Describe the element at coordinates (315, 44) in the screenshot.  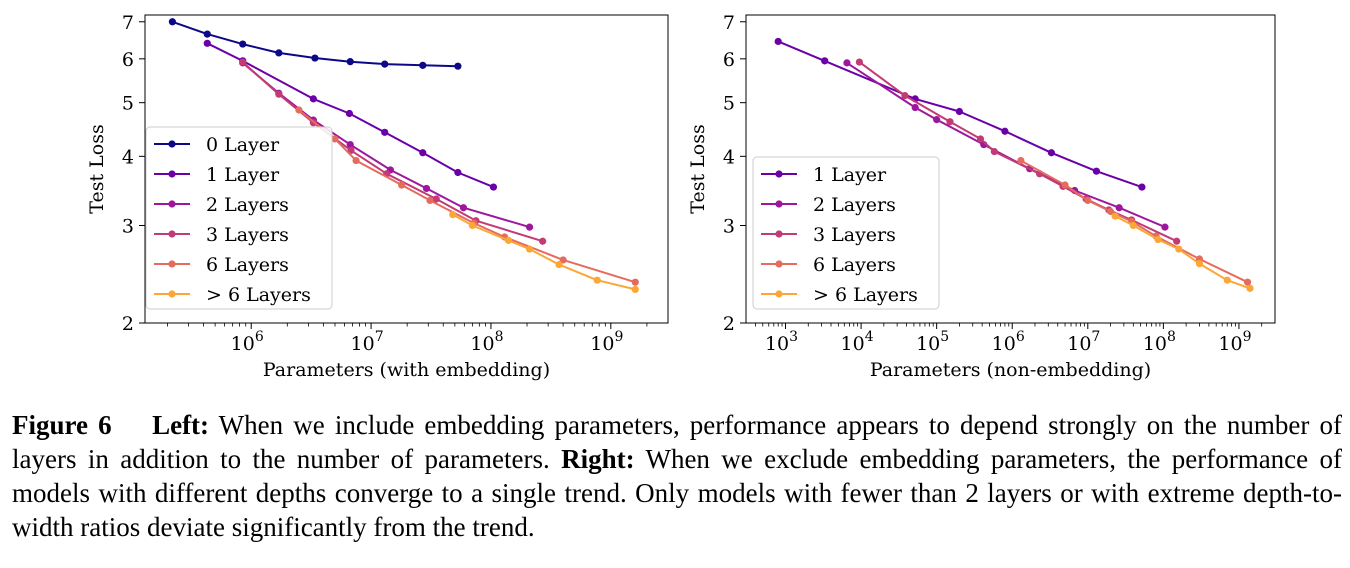
I see `series-0-layer` at that location.